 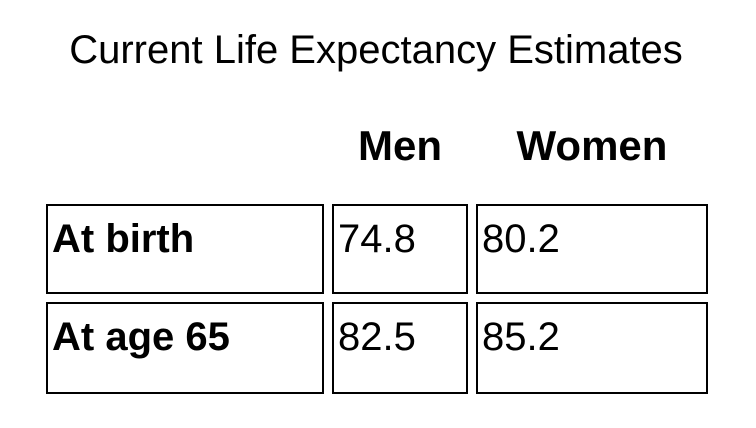 What do you see at coordinates (376, 50) in the screenshot?
I see `page-title: Current Life Expectancy Estimates` at bounding box center [376, 50].